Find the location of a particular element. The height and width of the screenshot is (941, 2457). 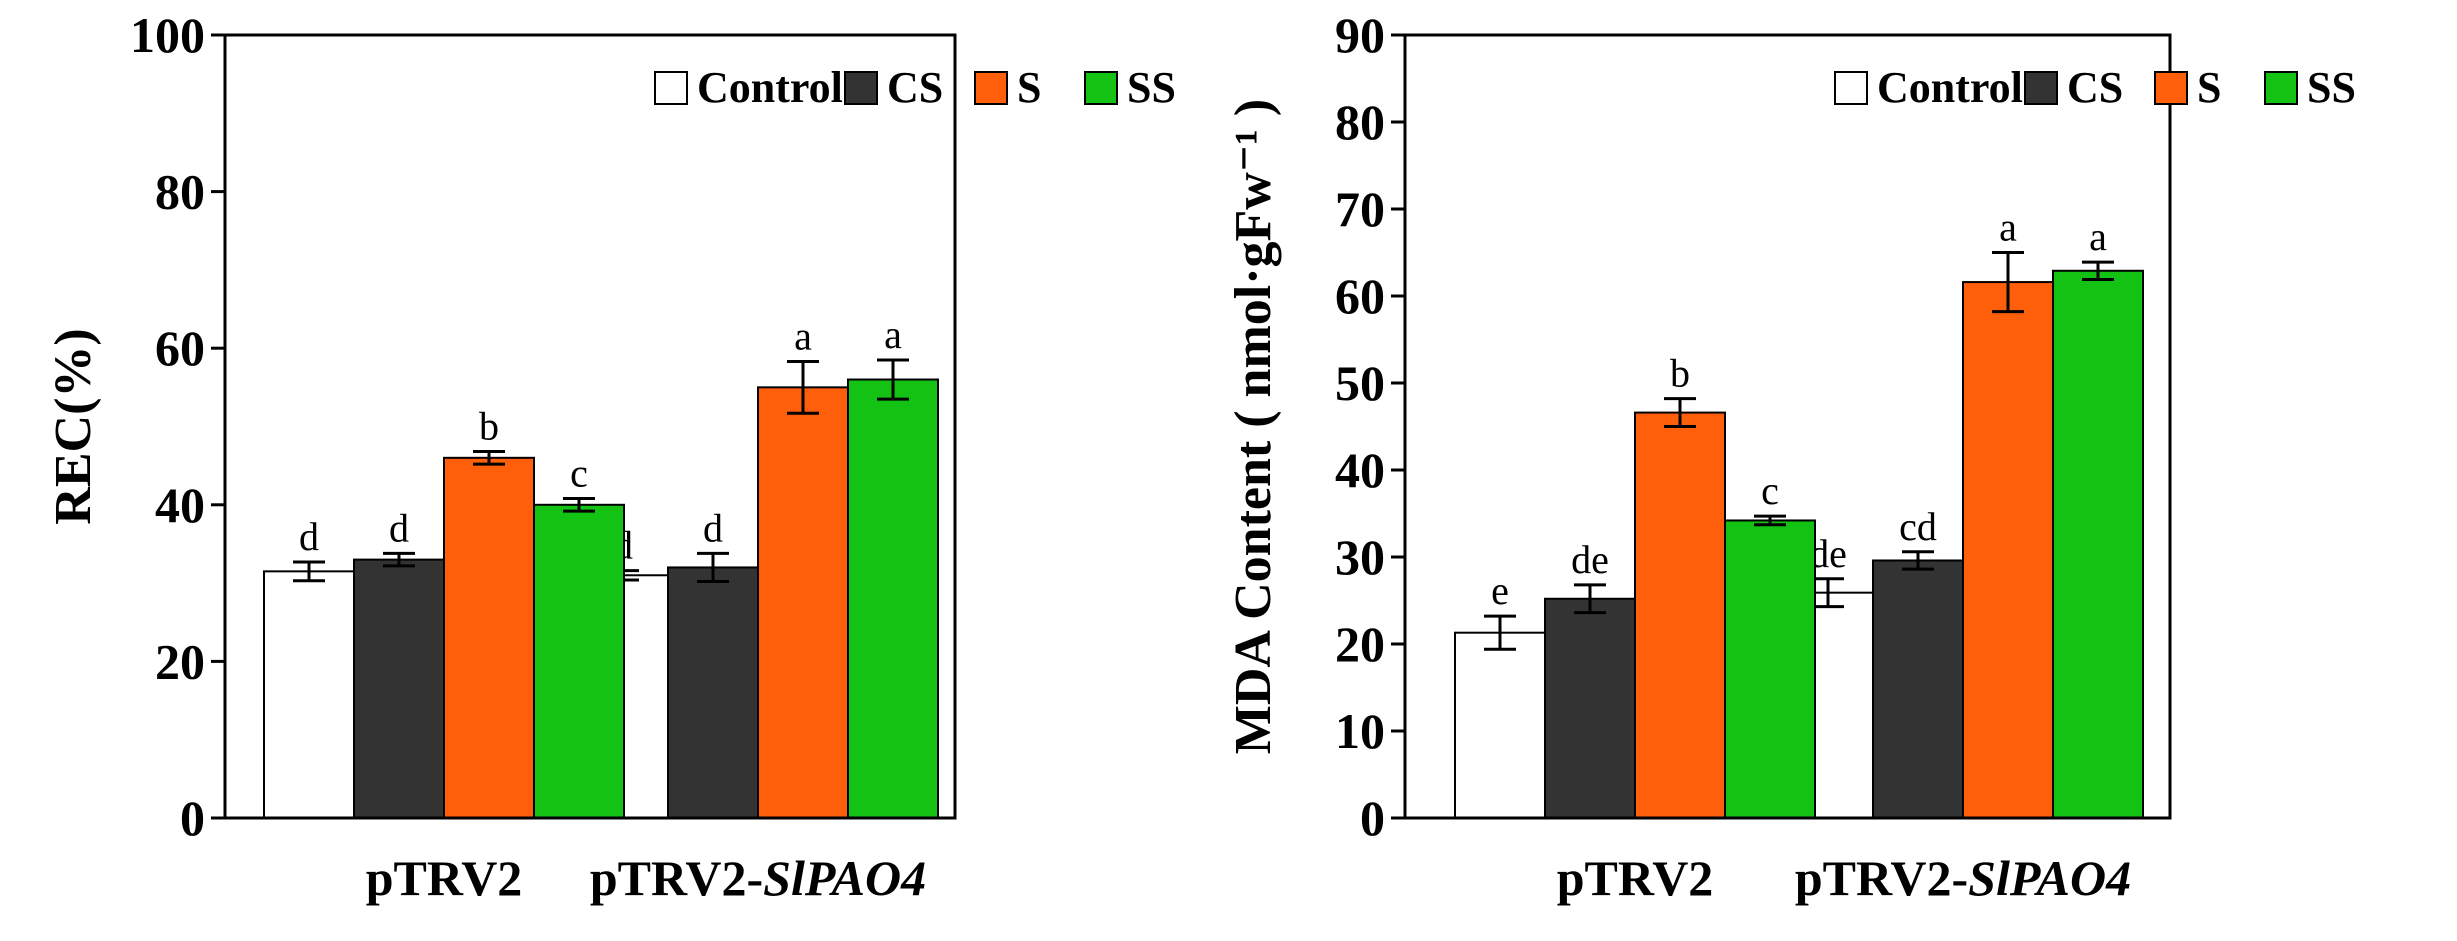

y-tick-label: 30 is located at coordinates (1360, 557).